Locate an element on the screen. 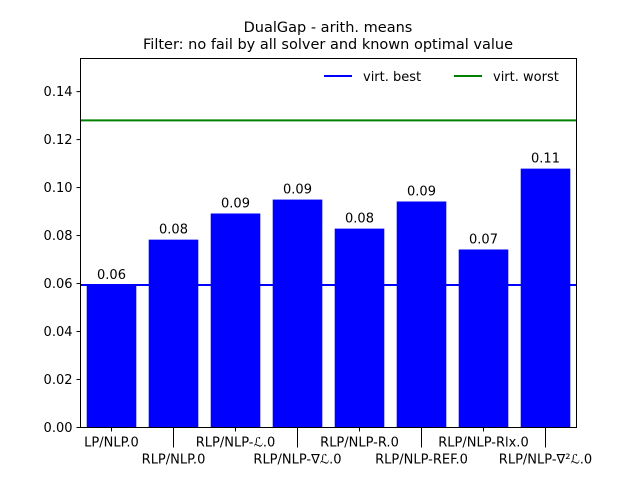  bar-data-label: 0.07 is located at coordinates (483, 239).